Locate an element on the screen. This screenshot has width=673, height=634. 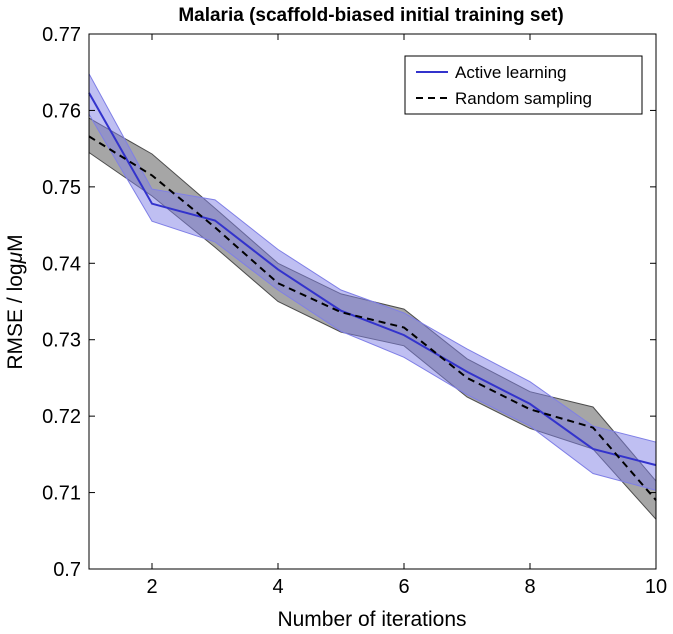
y-tick-label: 0.75 is located at coordinates (61, 188).